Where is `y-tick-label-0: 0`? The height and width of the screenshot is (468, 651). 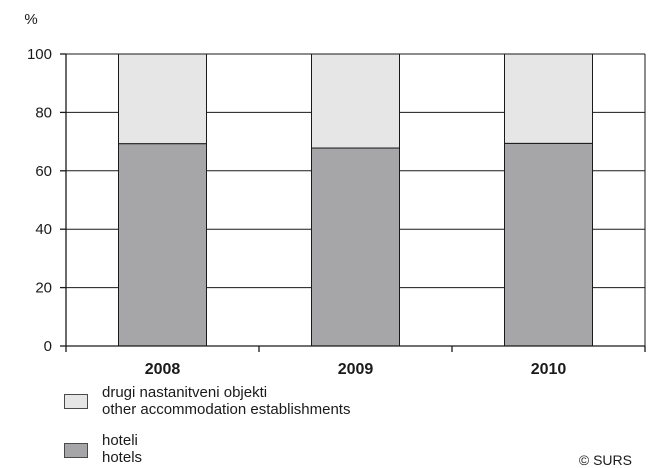 y-tick-label-0: 0 is located at coordinates (48, 346).